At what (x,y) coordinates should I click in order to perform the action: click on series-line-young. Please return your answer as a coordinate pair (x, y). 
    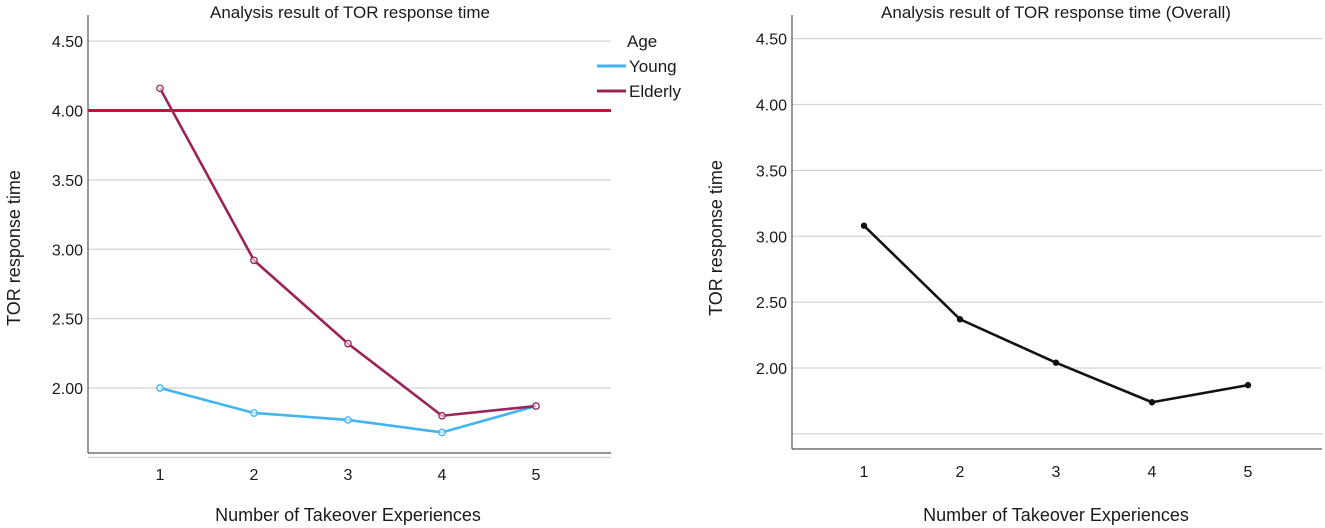
    Looking at the image, I should click on (348, 410).